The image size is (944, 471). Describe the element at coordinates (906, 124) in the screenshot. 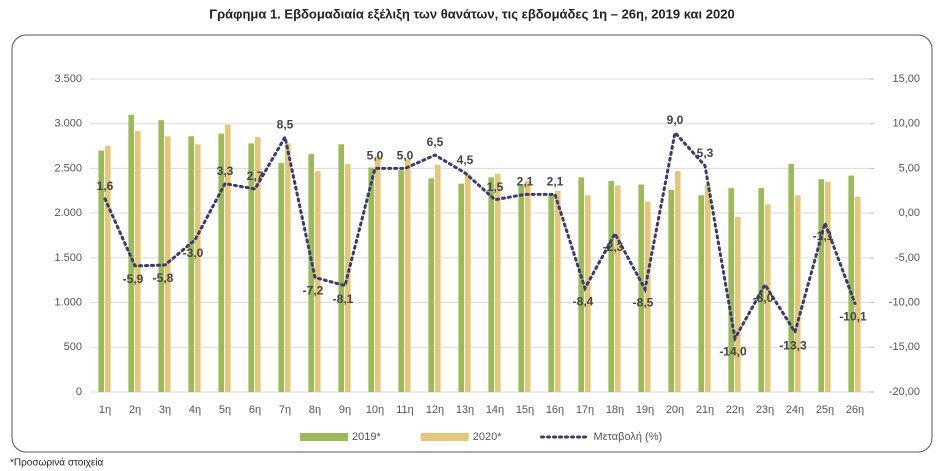

I see `y2-tick-label: 10,00` at that location.